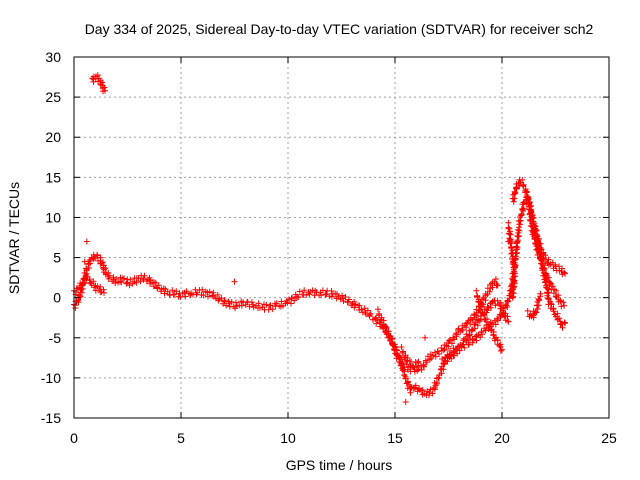  What do you see at coordinates (74, 438) in the screenshot?
I see `x-tick-label: 0` at bounding box center [74, 438].